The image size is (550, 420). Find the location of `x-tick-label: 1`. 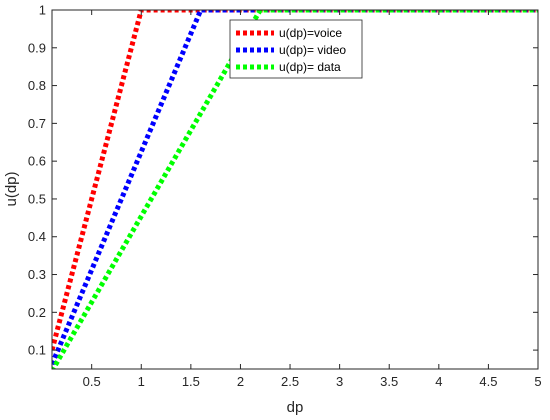

x-tick-label: 1 is located at coordinates (141, 381).